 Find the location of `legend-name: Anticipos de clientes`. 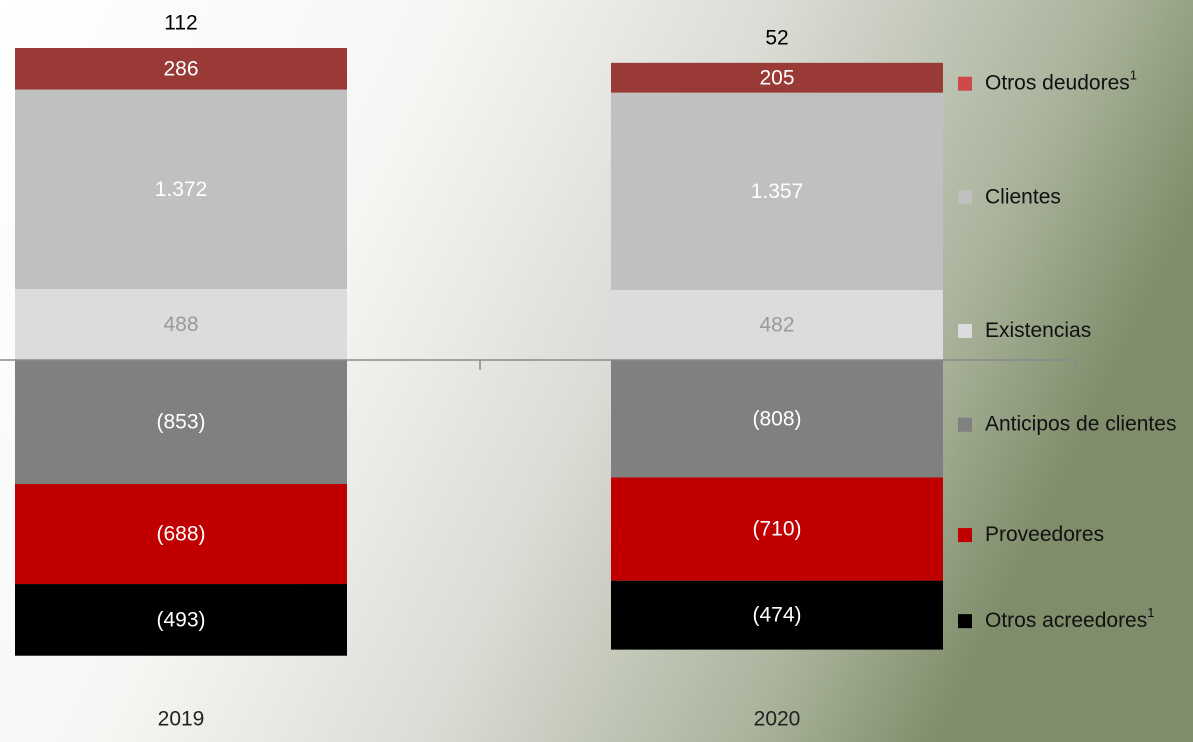

legend-name: Anticipos de clientes is located at coordinates (1080, 423).